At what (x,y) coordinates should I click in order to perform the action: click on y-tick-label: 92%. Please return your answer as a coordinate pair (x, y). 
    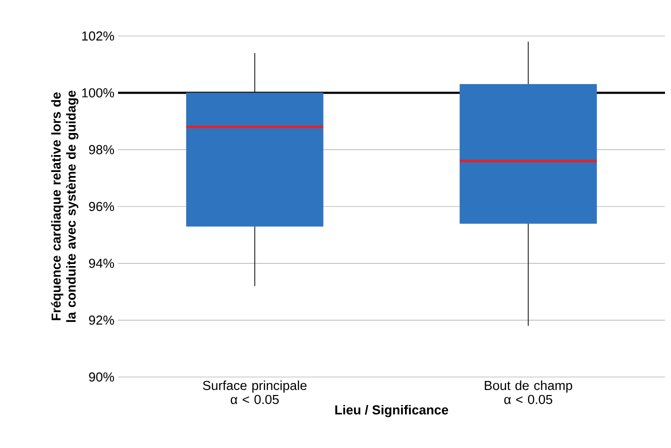
    Looking at the image, I should click on (101, 320).